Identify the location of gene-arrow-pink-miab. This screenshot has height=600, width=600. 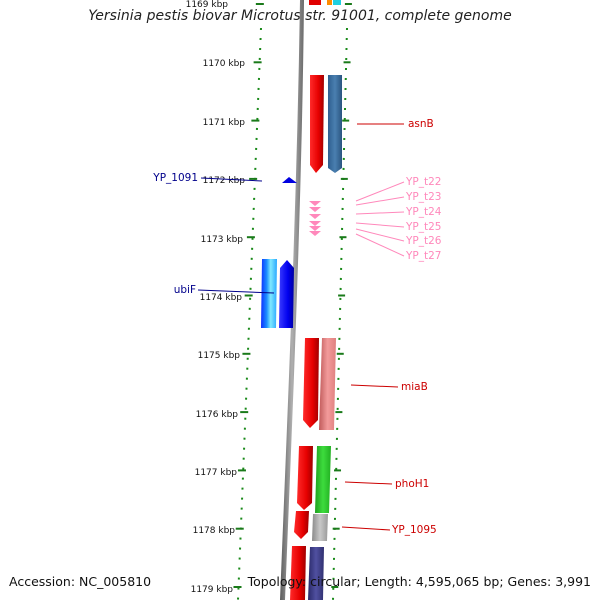
(327, 384).